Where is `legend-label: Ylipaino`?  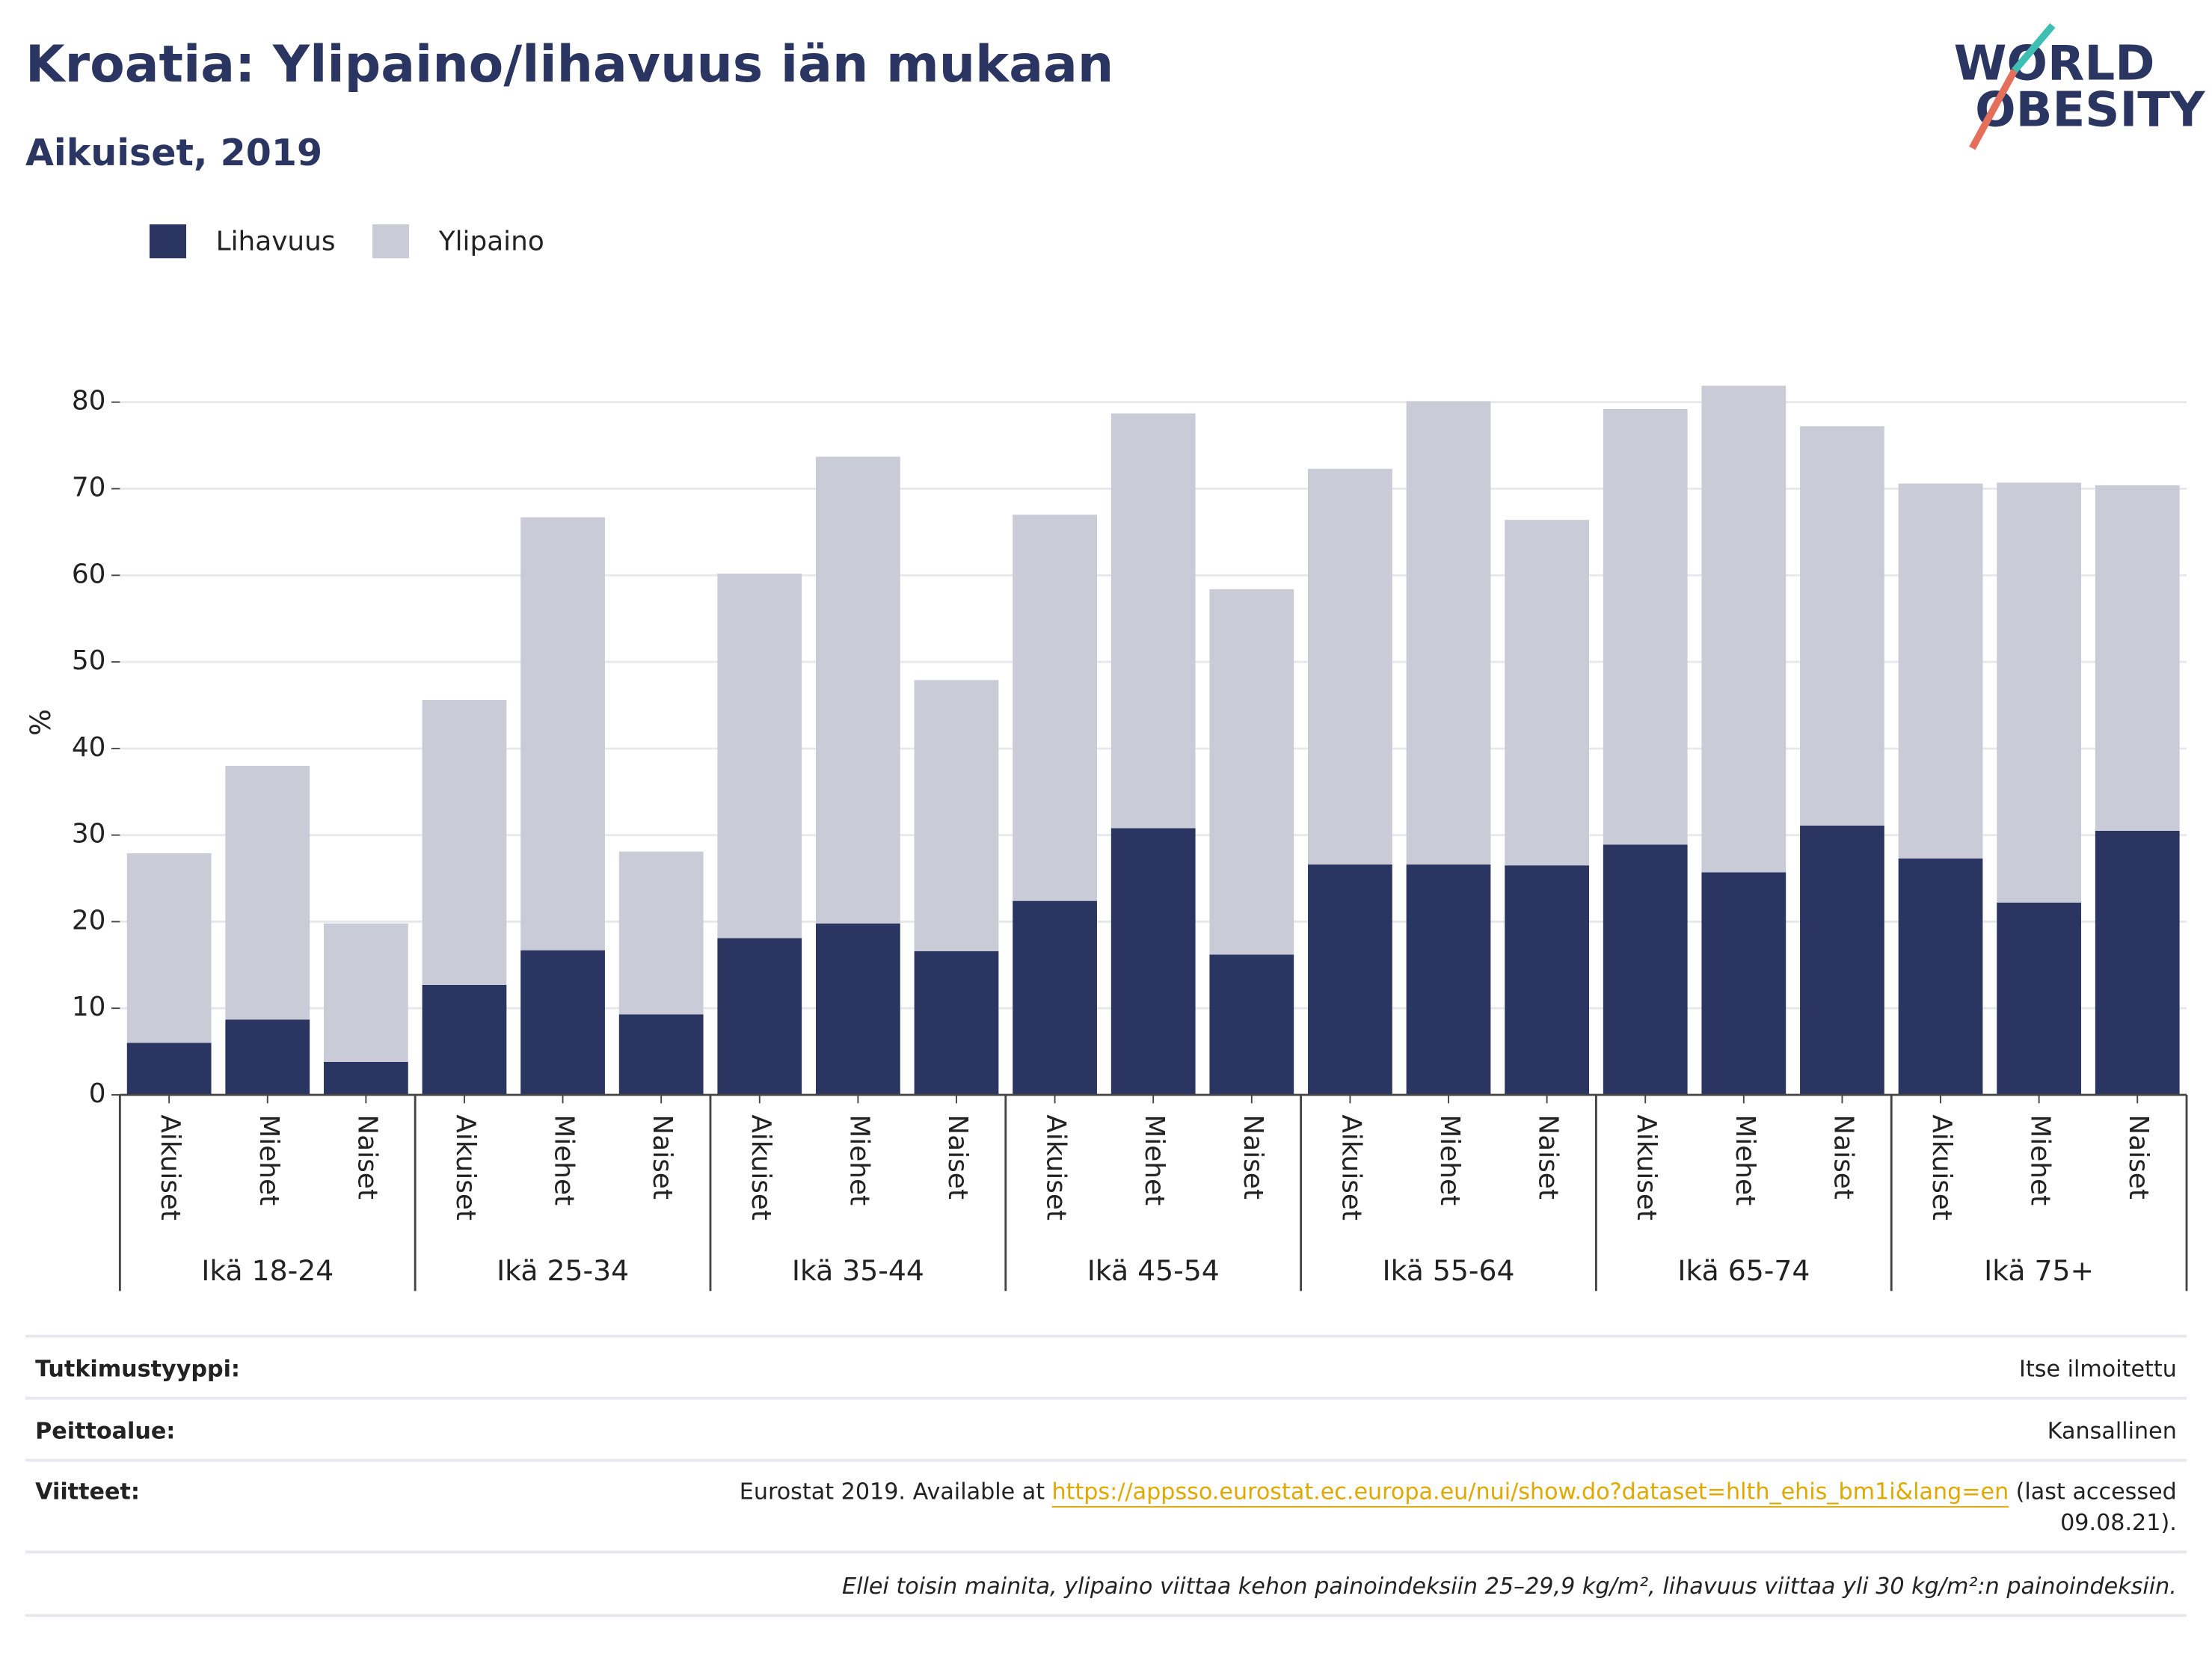
legend-label: Ylipaino is located at coordinates (491, 242).